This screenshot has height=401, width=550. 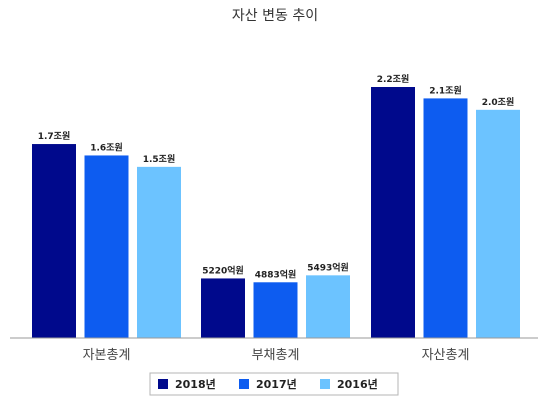 What do you see at coordinates (393, 79) in the screenshot?
I see `data-label-3-1: 2.2조원` at bounding box center [393, 79].